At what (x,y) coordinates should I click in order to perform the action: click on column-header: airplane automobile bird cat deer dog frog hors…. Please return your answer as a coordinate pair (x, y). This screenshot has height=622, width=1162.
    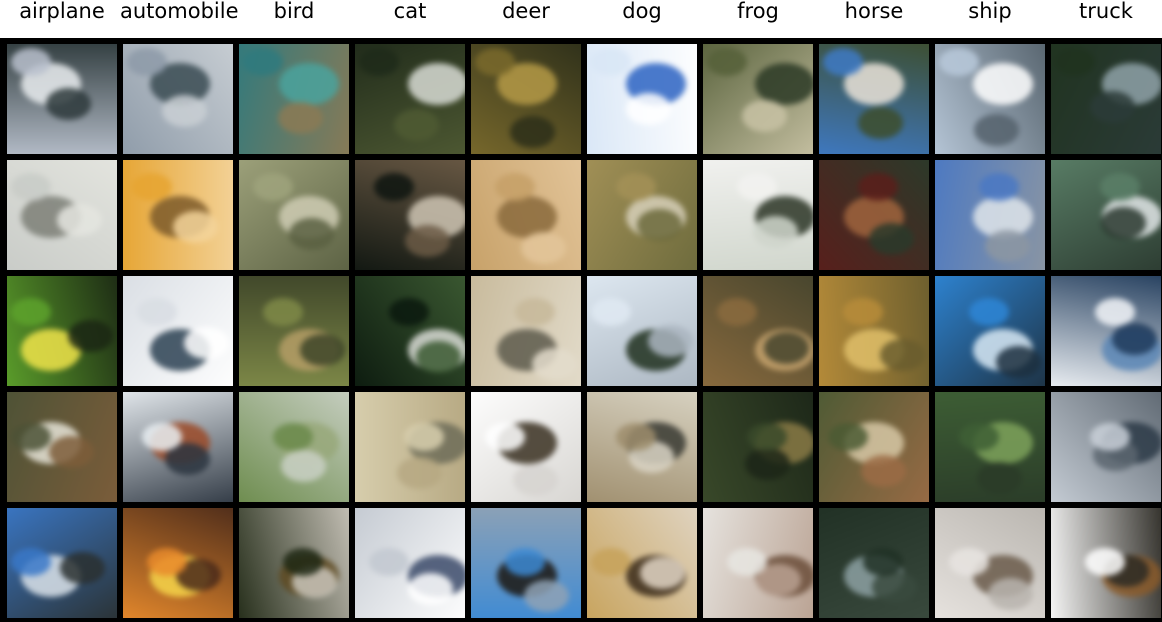
    Looking at the image, I should click on (581, 19).